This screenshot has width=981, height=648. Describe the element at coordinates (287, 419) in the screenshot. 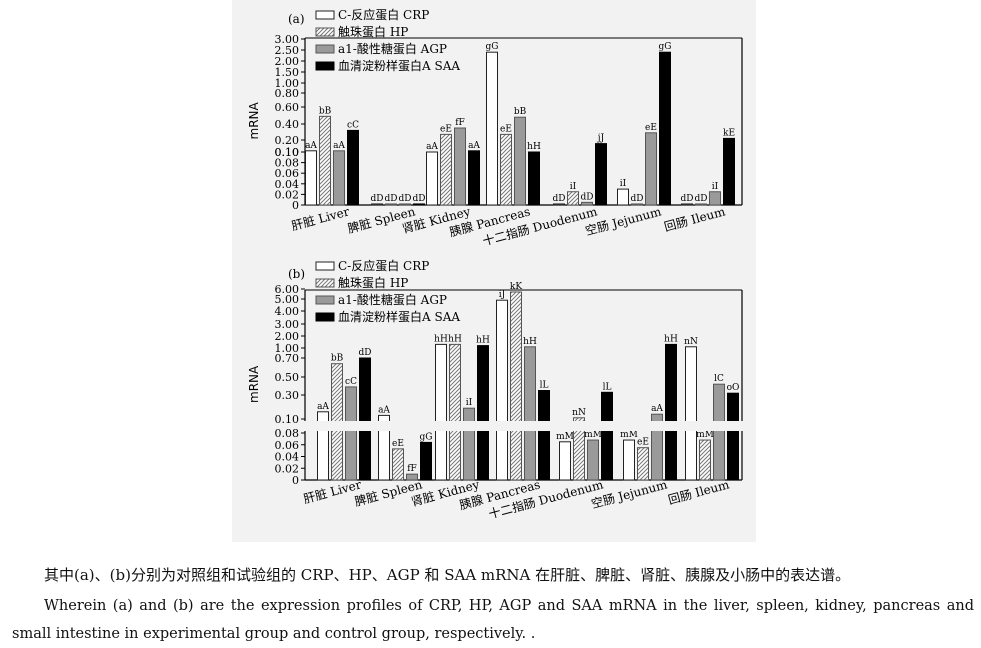

I see `y-tick-label: 0.10` at that location.